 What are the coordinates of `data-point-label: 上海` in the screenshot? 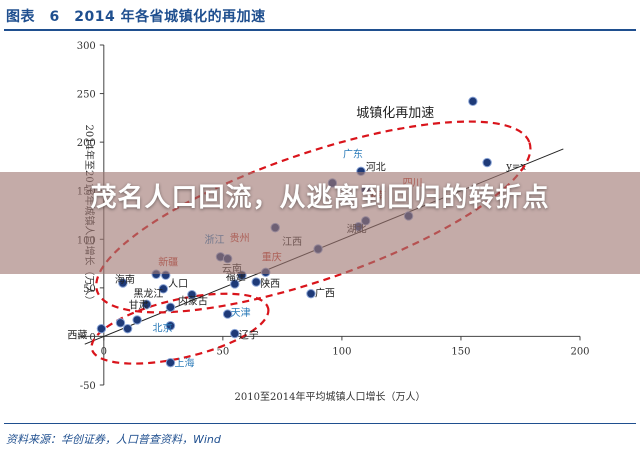 It's located at (184, 363).